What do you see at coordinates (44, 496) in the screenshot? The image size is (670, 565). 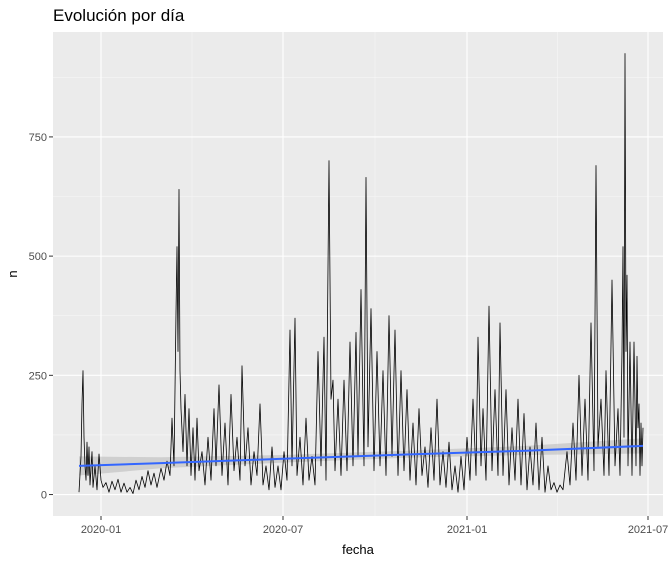 I see `y-tick-label: 0` at bounding box center [44, 496].